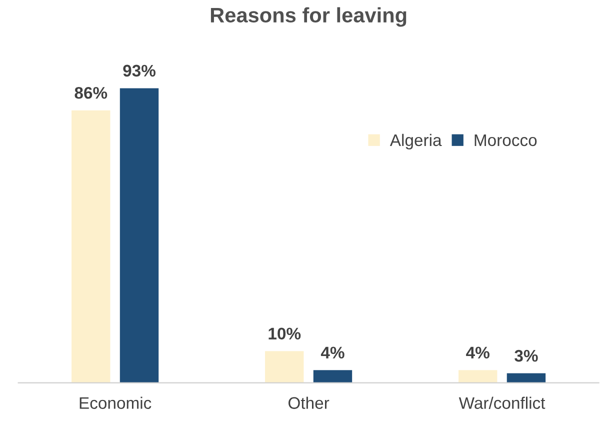  I want to click on chart-title: Reasons for leaving, so click(308, 17).